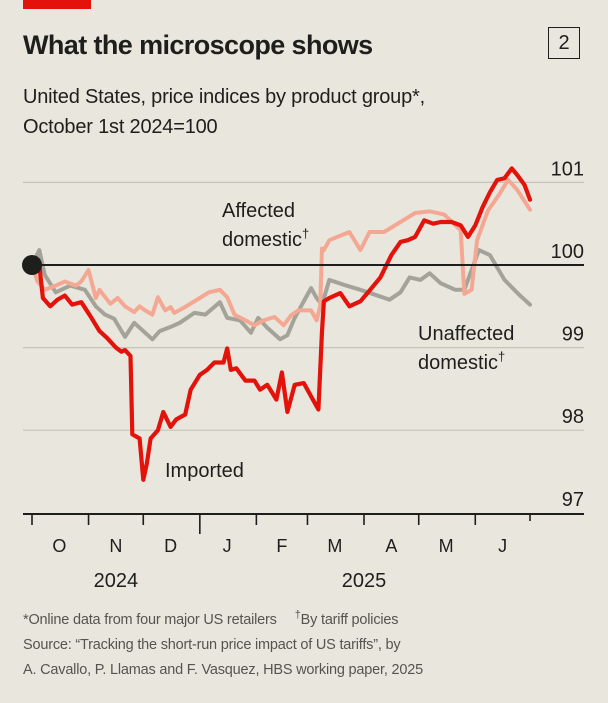 This screenshot has width=608, height=703. Describe the element at coordinates (120, 127) in the screenshot. I see `subtitle-line-2: October 1st 2024=100` at that location.